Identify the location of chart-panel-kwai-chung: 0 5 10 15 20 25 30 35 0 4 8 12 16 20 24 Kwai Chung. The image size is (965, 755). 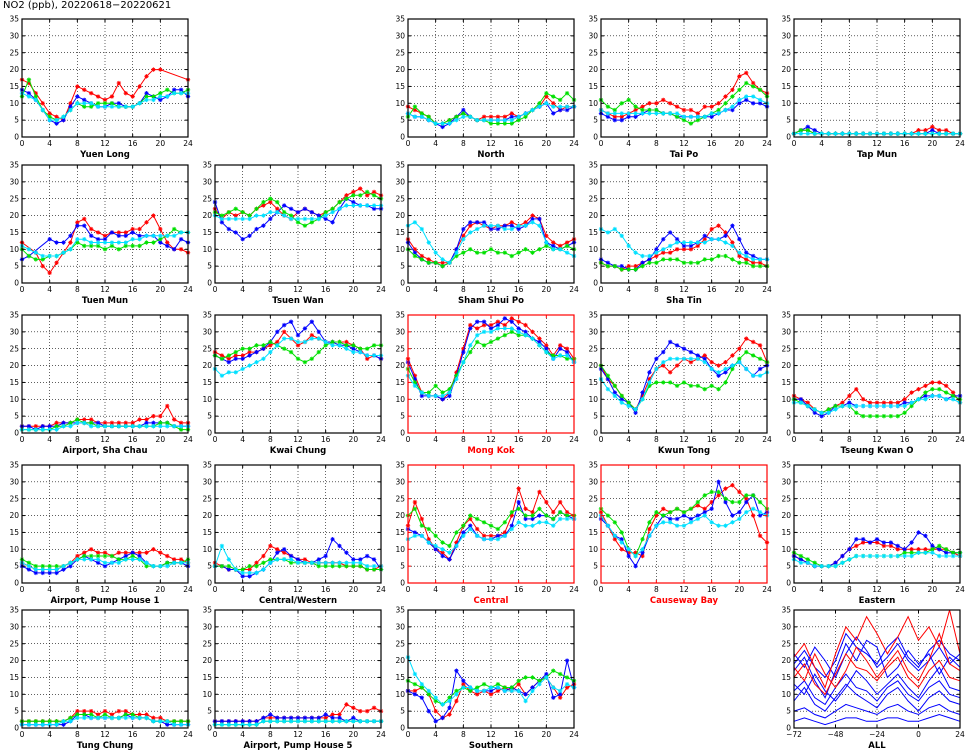
(294, 383).